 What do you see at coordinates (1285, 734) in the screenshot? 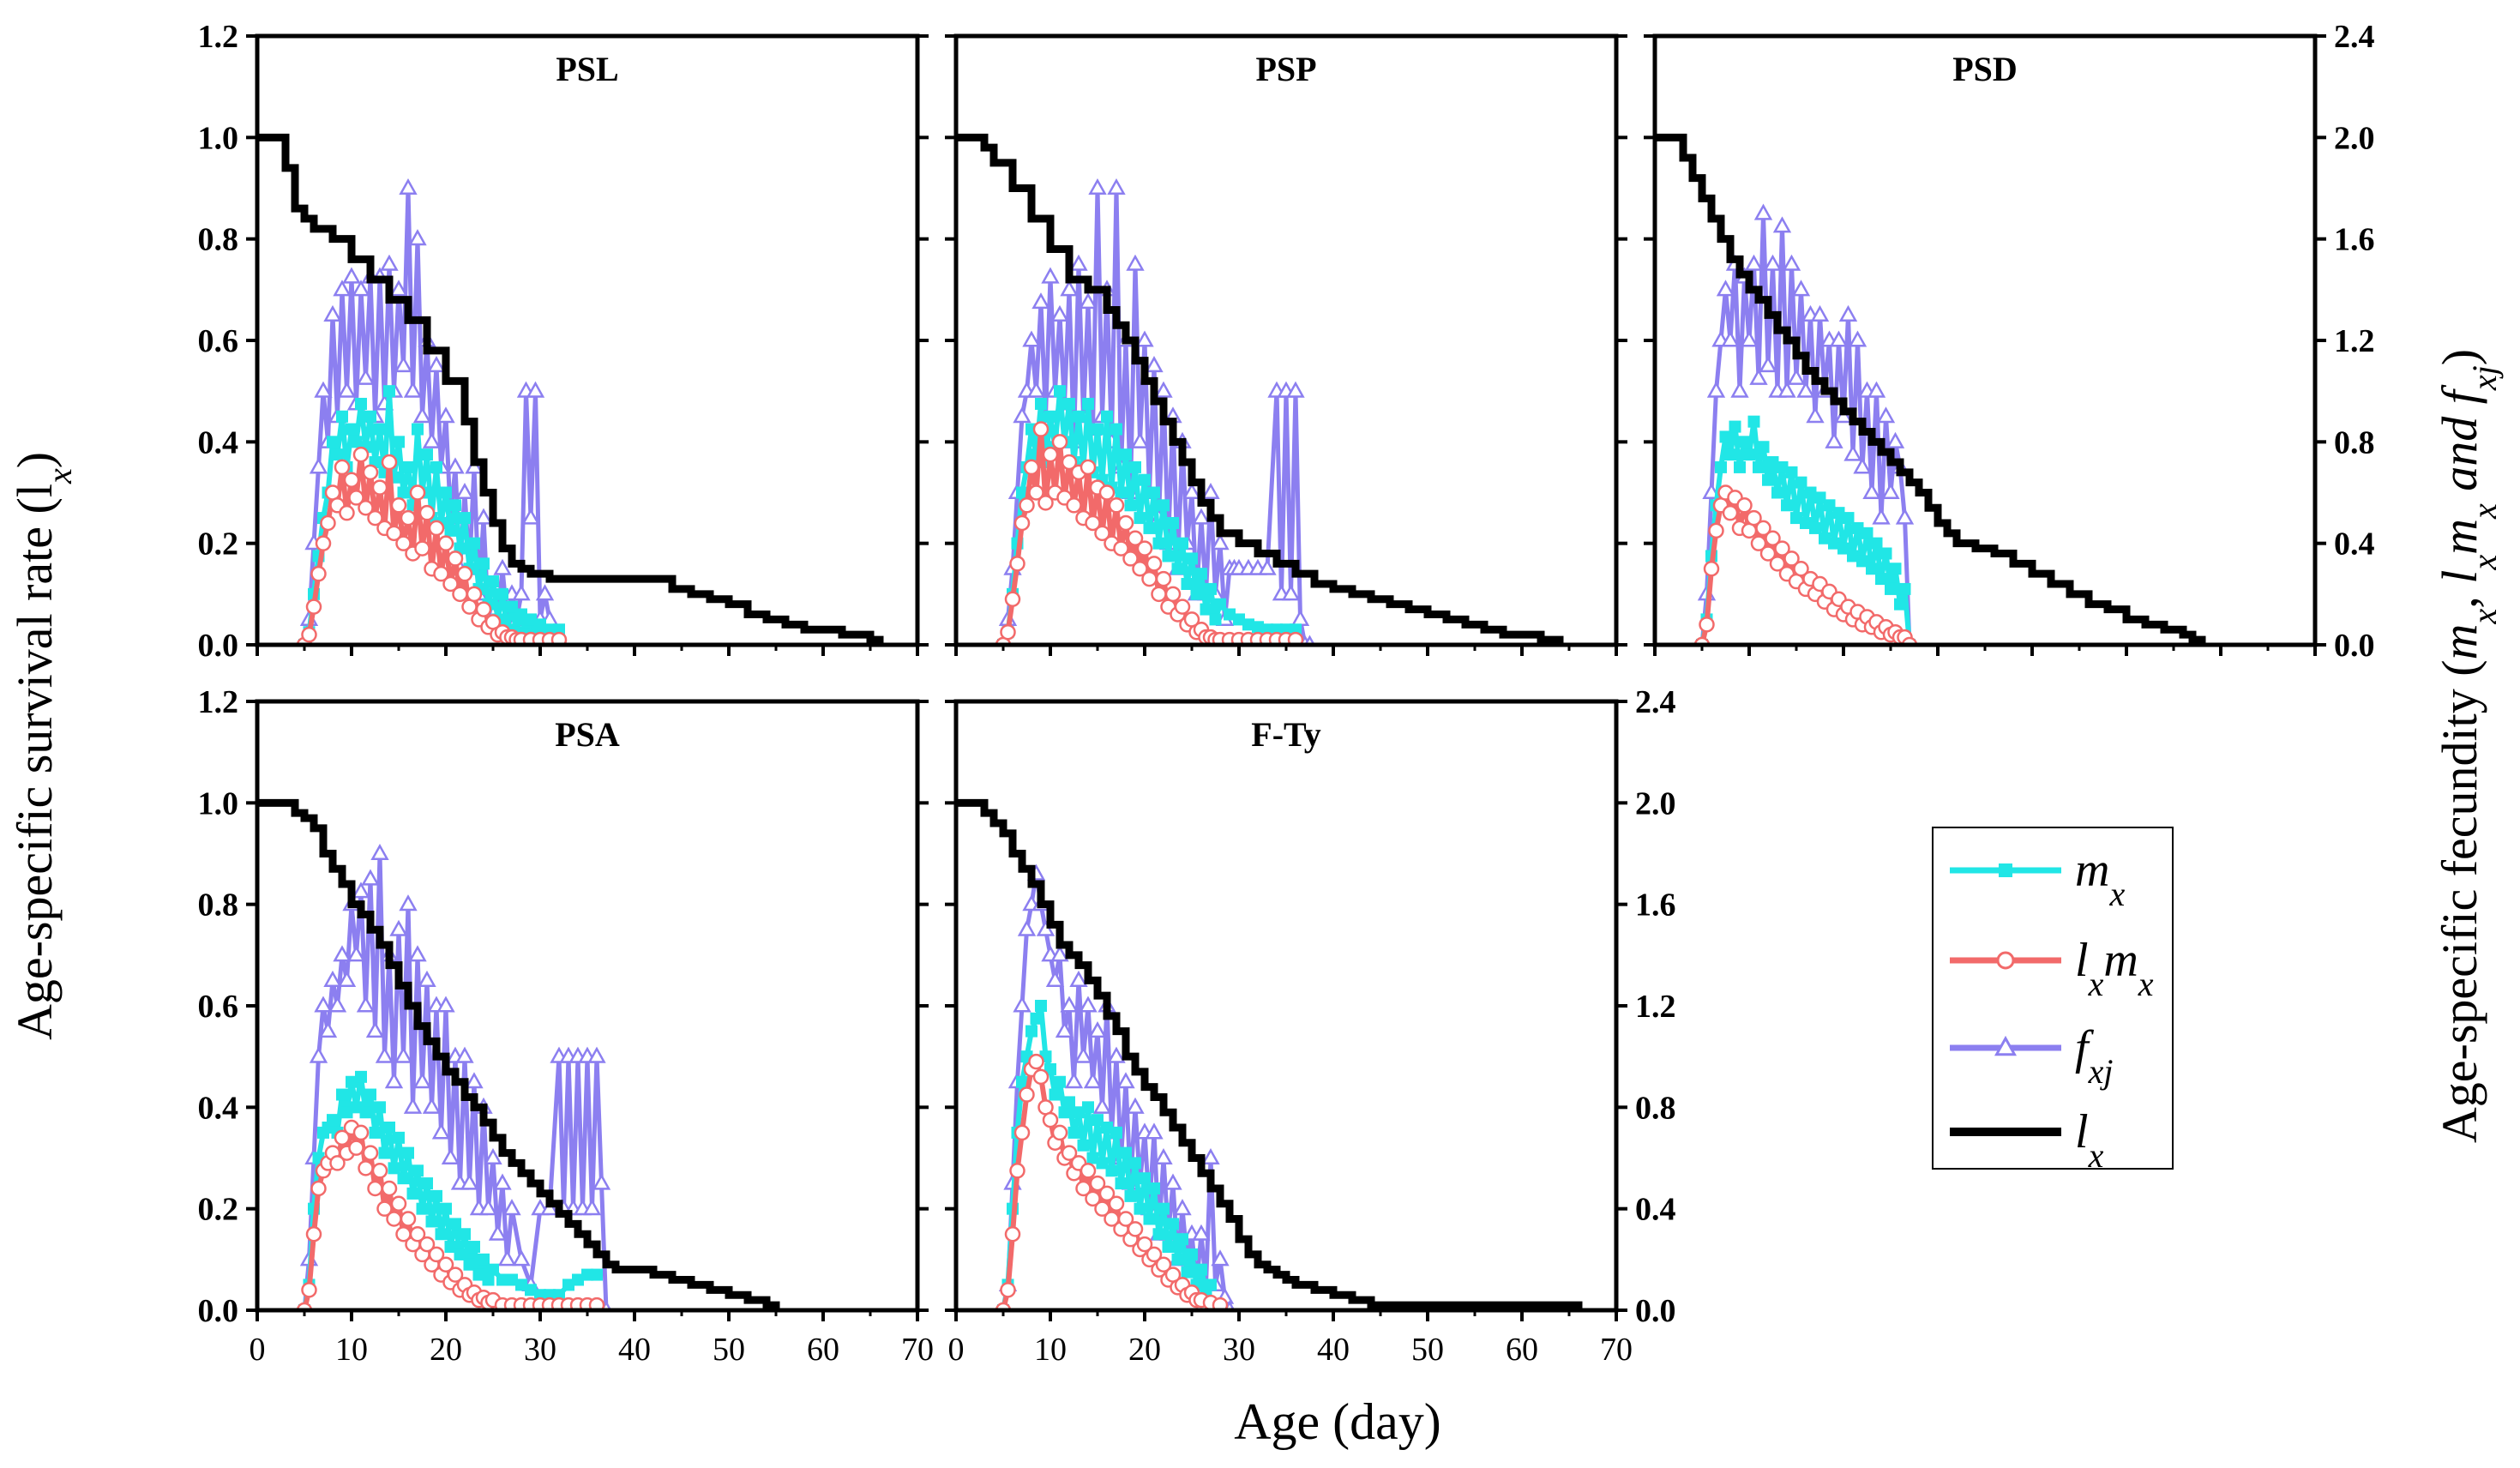
I see `panel-title: F-Ty` at bounding box center [1285, 734].